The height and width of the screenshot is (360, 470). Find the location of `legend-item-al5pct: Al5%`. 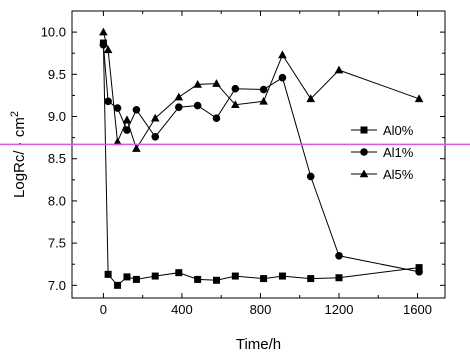

legend-item-al5pct: Al5% is located at coordinates (382, 174).